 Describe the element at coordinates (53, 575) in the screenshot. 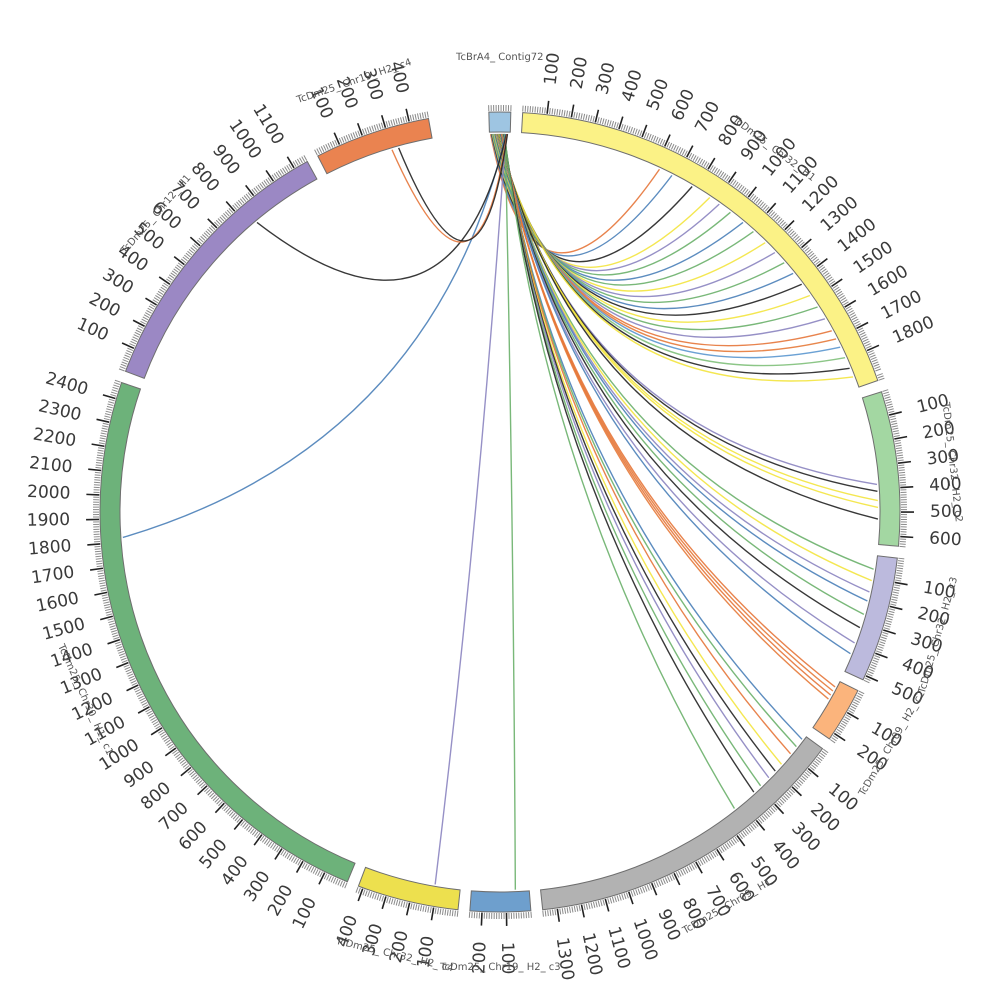

I see `tick-label: 1700` at that location.